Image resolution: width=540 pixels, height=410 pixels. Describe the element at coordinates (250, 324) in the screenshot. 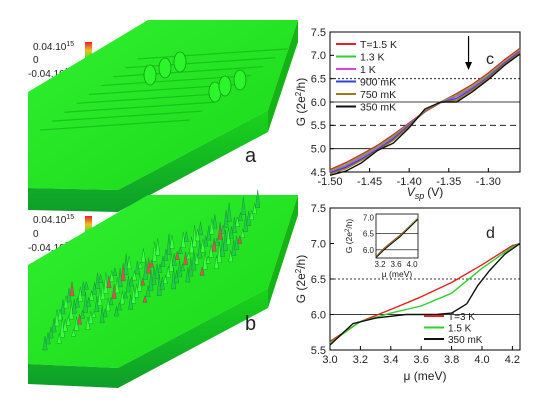

I see `panel-label: b` at that location.